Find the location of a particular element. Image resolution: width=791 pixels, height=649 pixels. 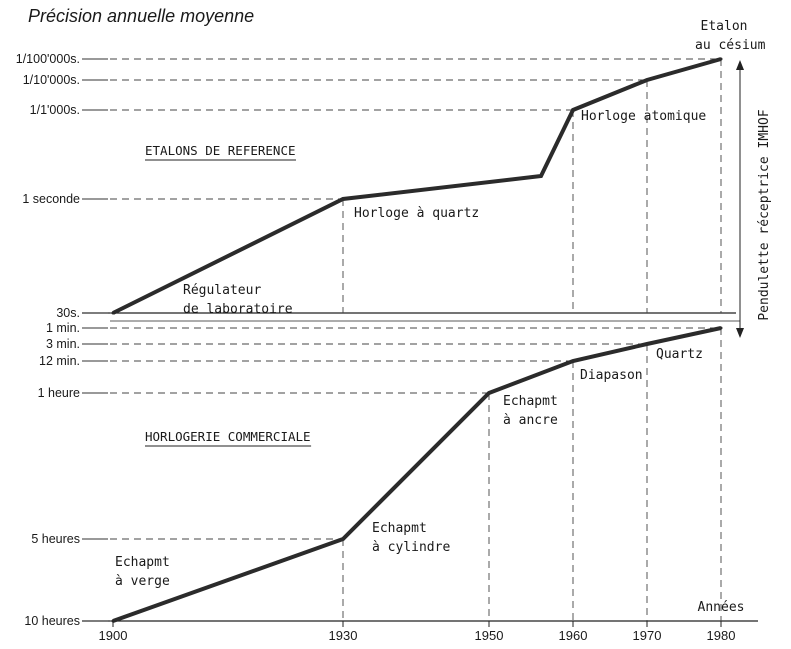

y-tick-label-1-100-000s: 1/100'000s. is located at coordinates (48, 59).